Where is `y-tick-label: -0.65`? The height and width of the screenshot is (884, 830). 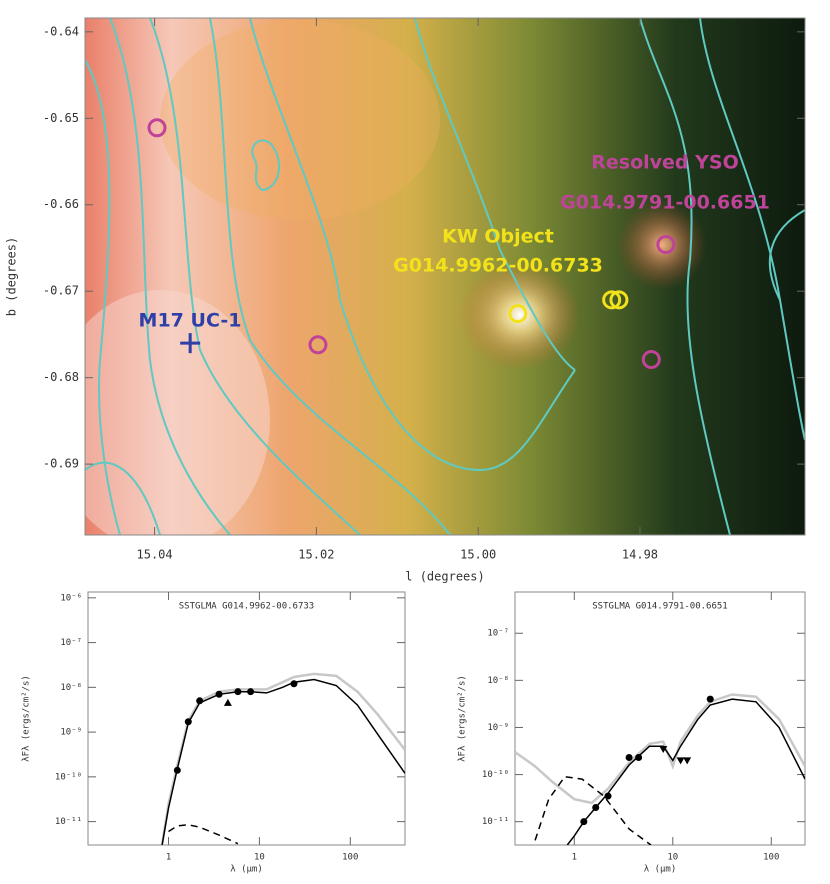
y-tick-label: -0.65 is located at coordinates (61, 118).